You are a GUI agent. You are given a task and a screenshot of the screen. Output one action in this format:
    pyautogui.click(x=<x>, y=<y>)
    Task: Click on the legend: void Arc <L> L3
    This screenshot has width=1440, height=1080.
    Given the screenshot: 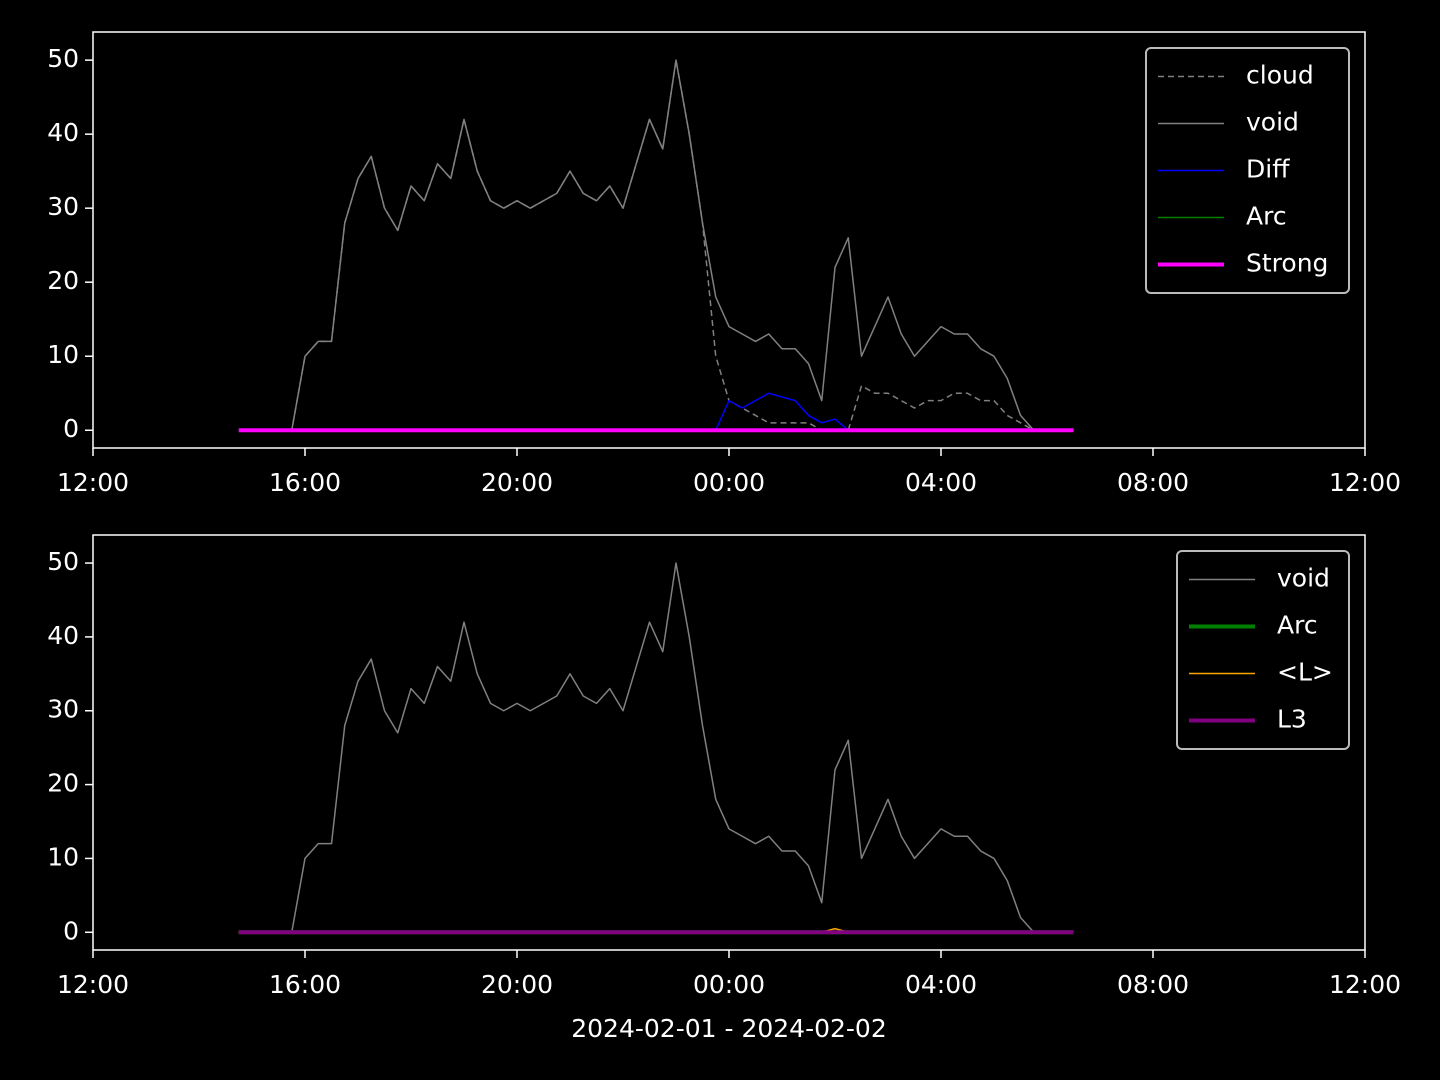 What is the action you would take?
    pyautogui.click(x=1263, y=650)
    